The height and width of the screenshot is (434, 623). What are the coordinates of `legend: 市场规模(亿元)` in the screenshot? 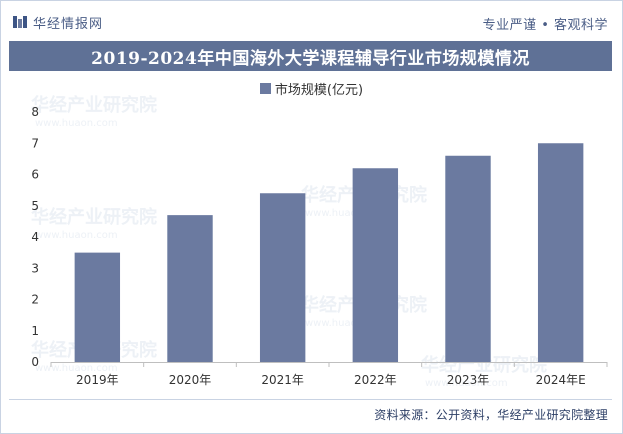 It's located at (311, 88).